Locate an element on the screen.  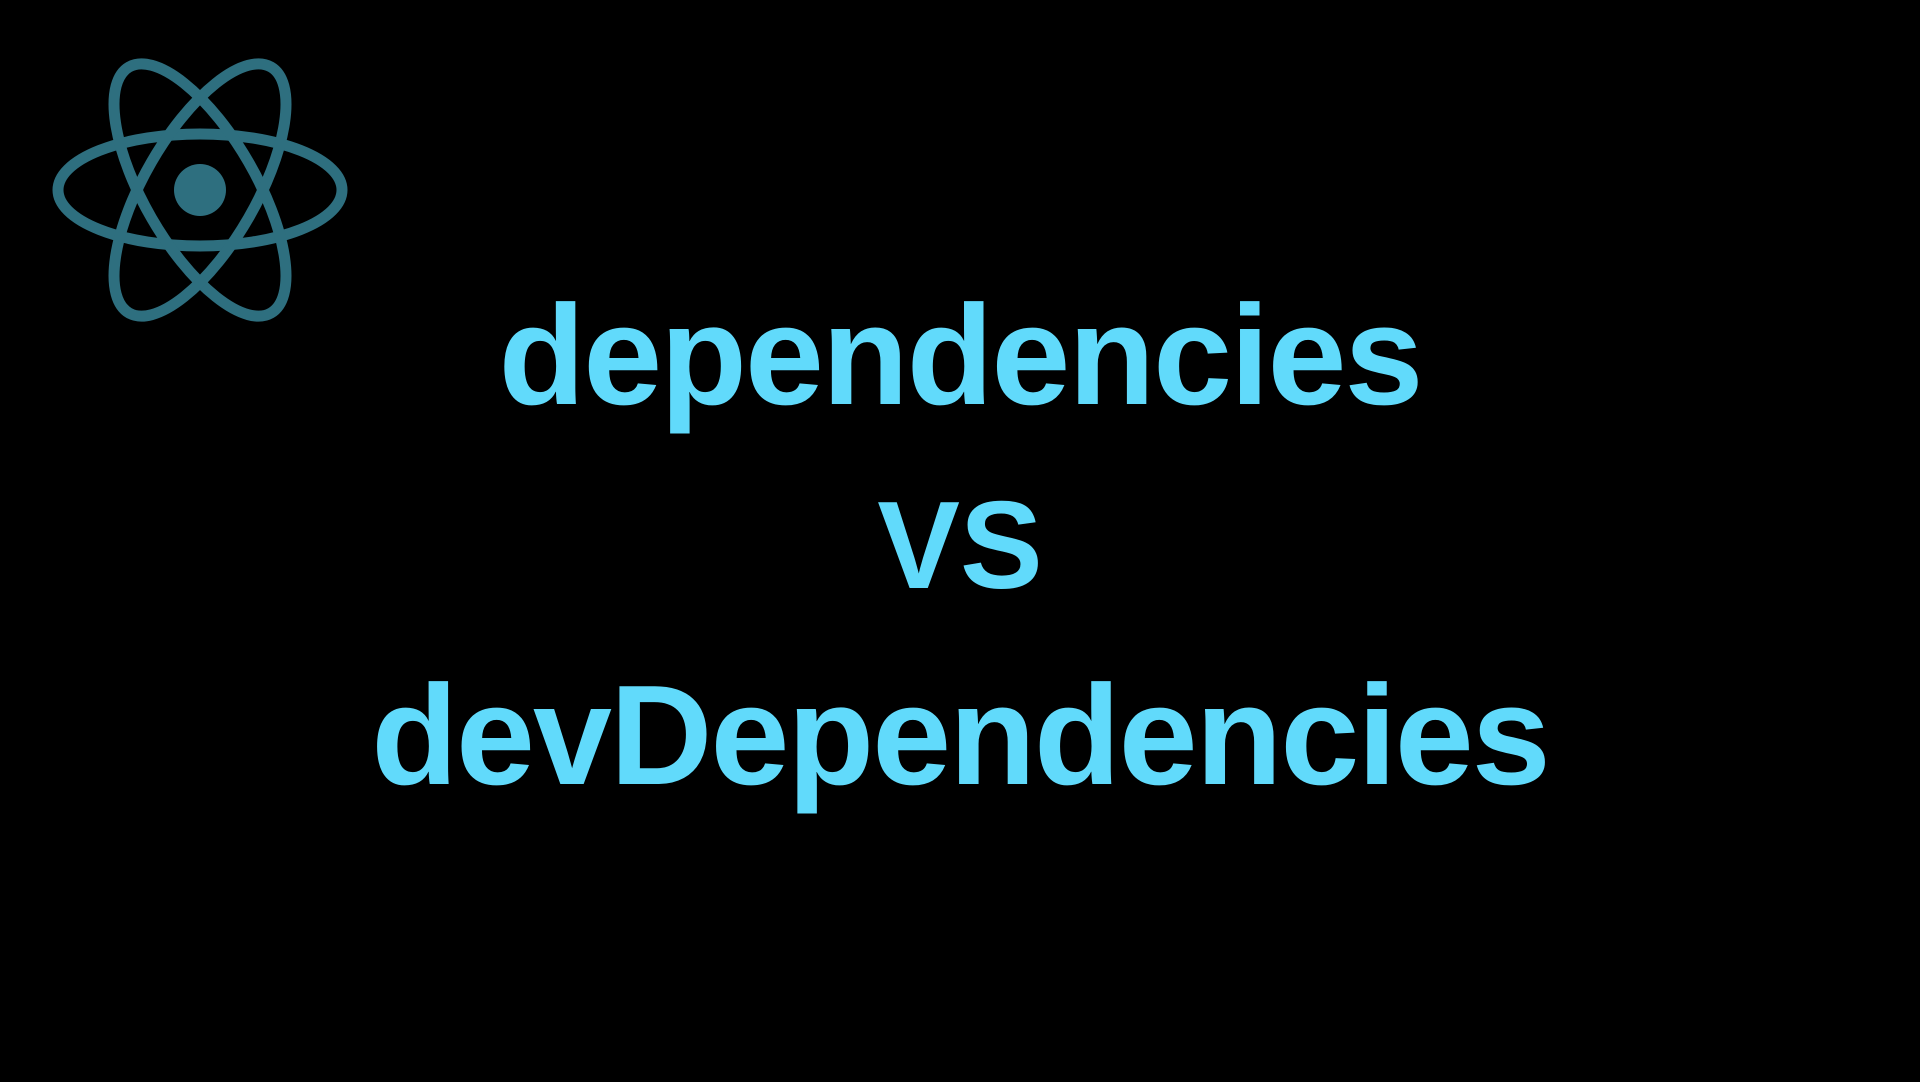
react-atom-icon is located at coordinates (200, 190).